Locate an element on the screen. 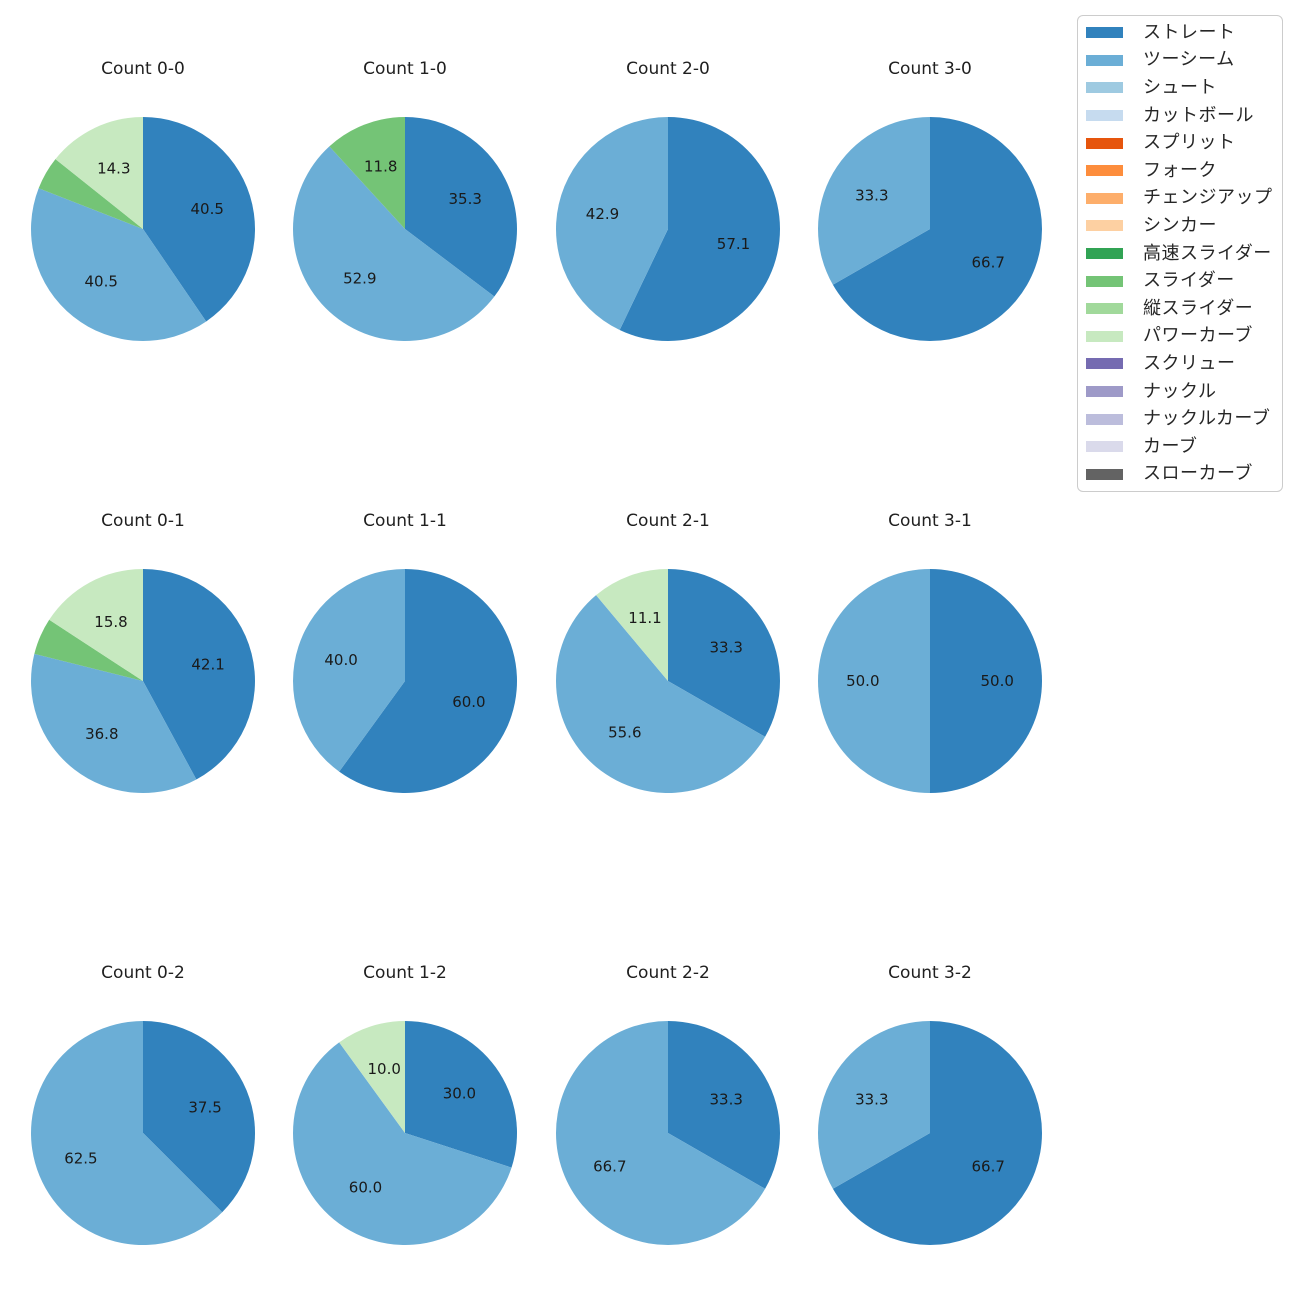 Image resolution: width=1300 pixels, height=1300 pixels. pie-percentage-label: 40.0 is located at coordinates (340, 660).